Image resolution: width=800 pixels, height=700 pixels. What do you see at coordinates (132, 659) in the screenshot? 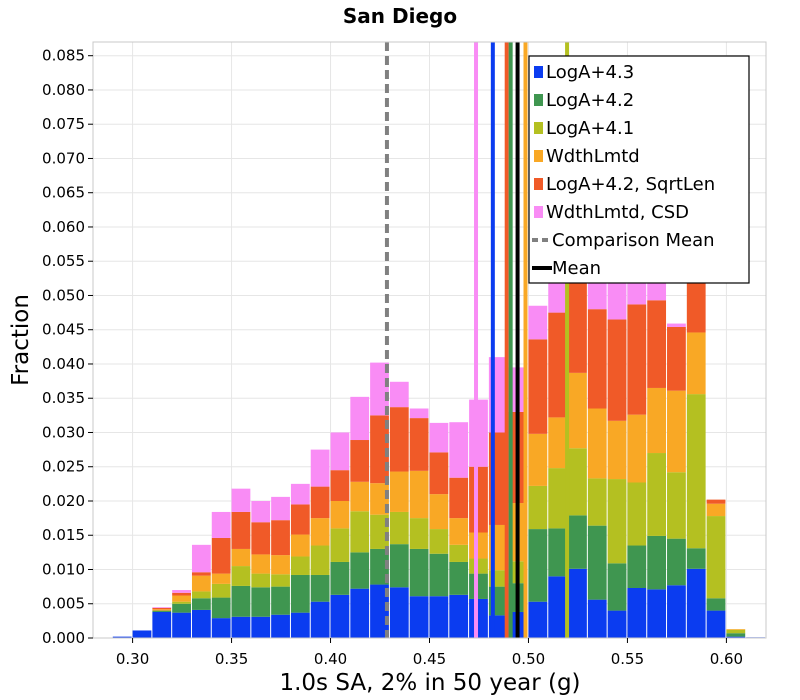
I see `x-tick-label: 0.30` at bounding box center [132, 659].